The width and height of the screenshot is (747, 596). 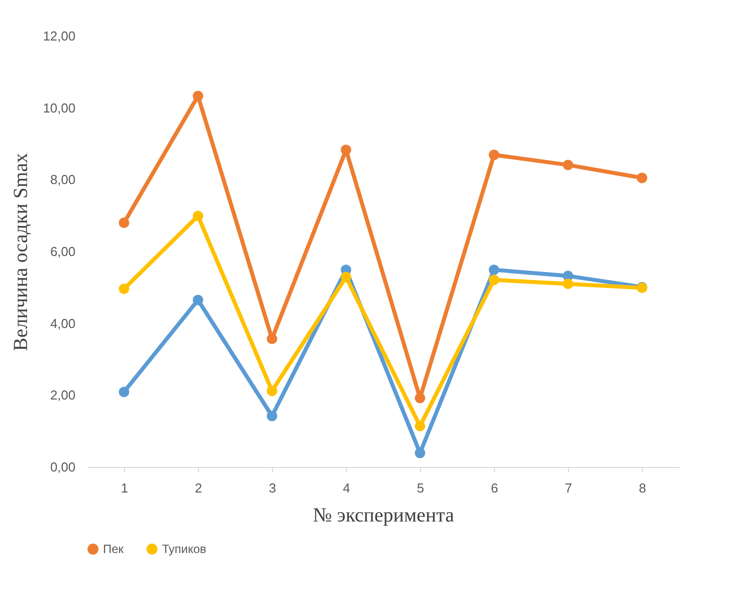 I want to click on y-tick-label: 4,00, so click(x=63, y=323).